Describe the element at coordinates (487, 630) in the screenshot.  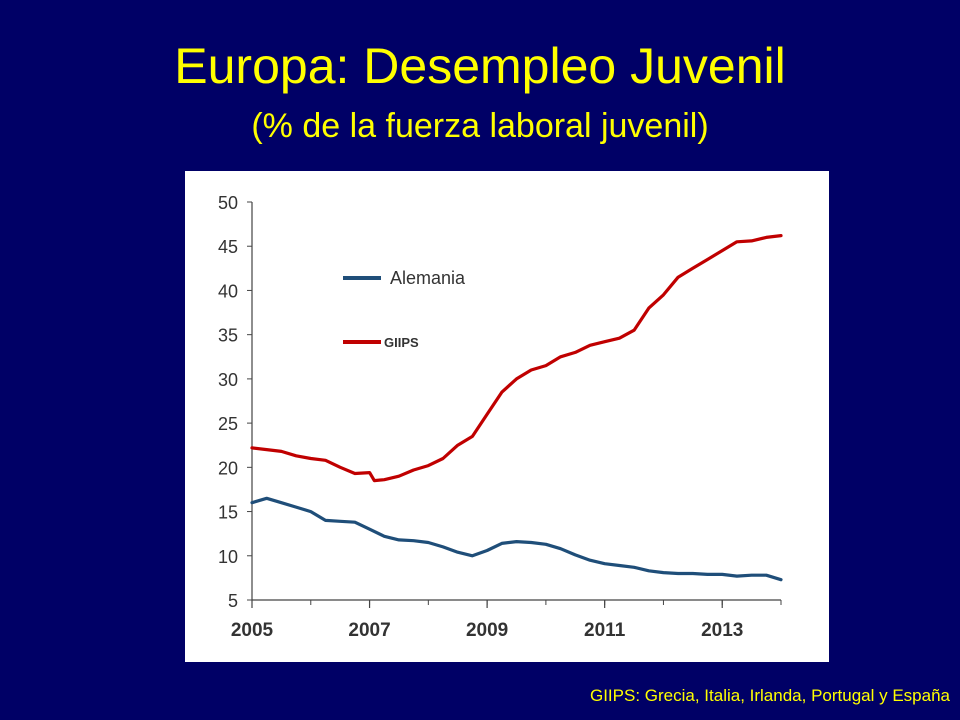
I see `x-tick-label: 2009` at that location.